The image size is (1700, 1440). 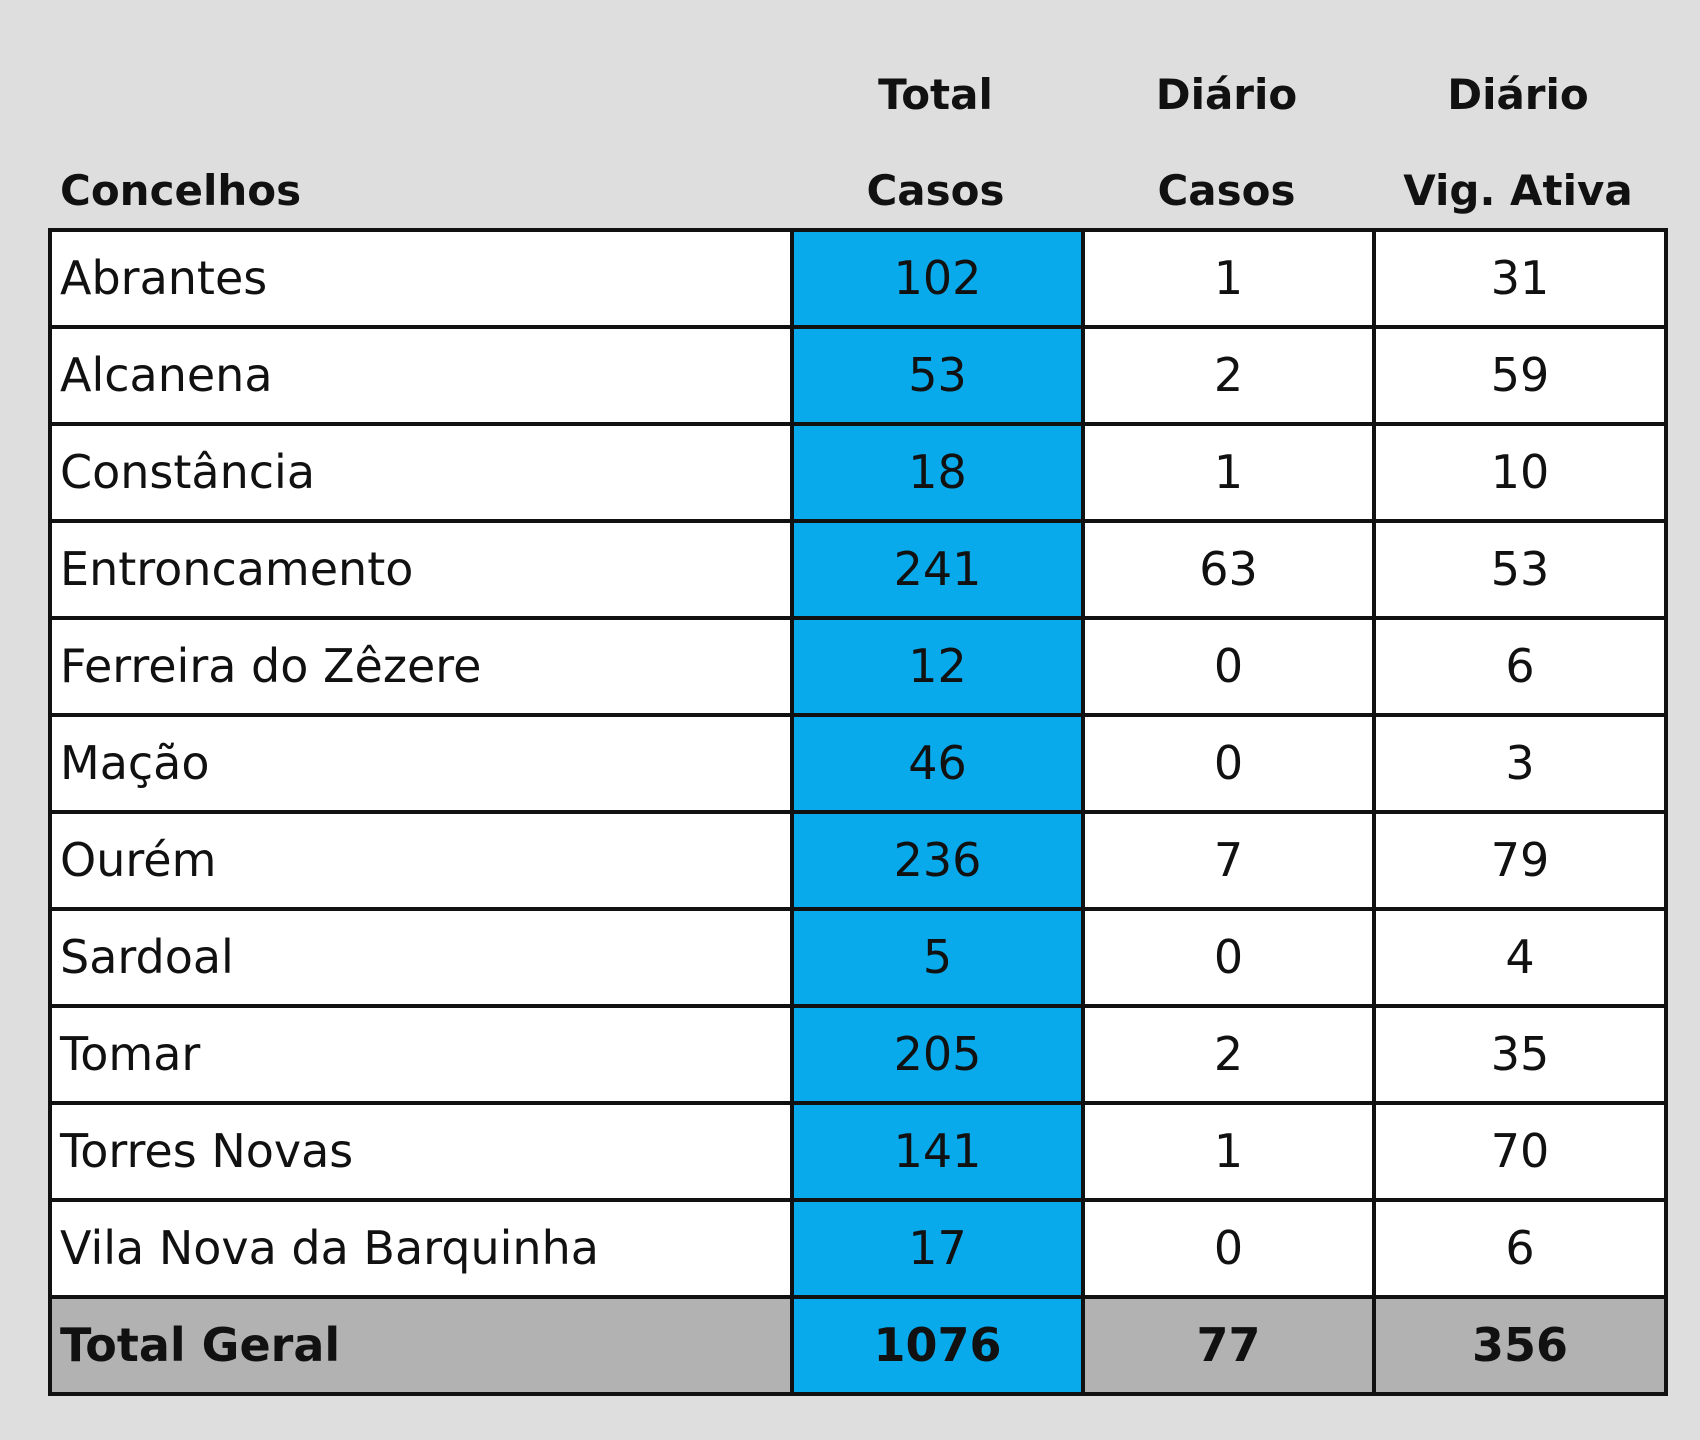 I want to click on total-casos-cell: 18, so click(x=937, y=472).